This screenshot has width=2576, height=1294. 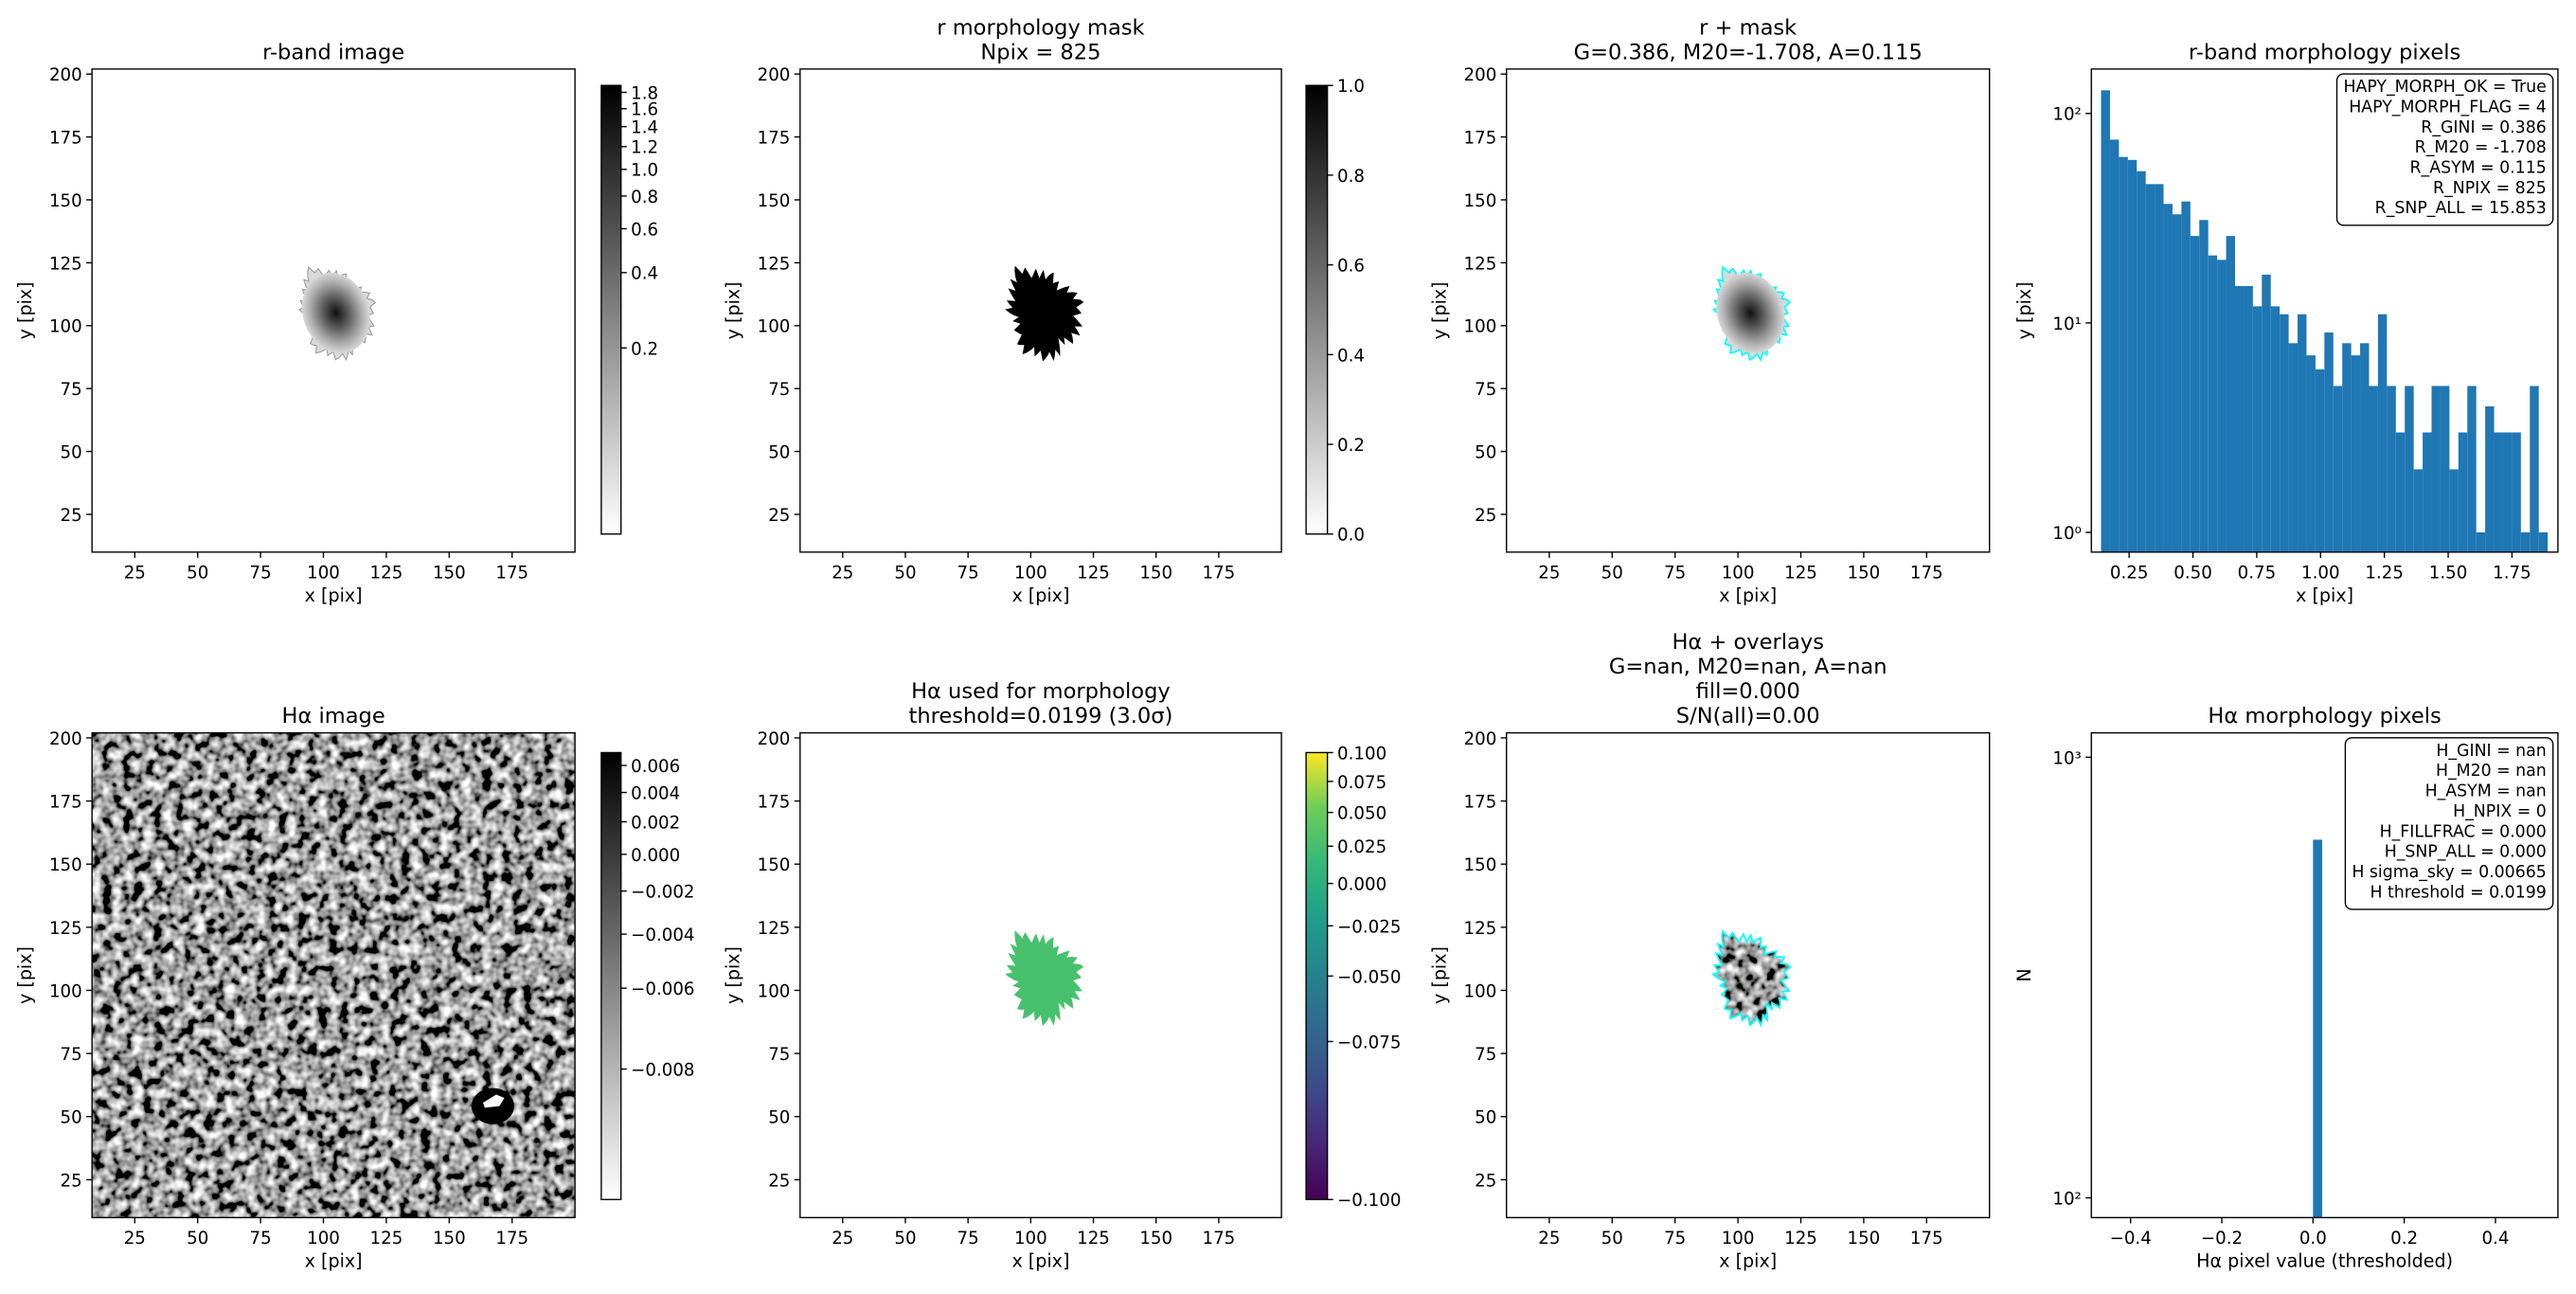 What do you see at coordinates (2461, 208) in the screenshot?
I see `stats-line: R_SNP_ALL = 15.853` at bounding box center [2461, 208].